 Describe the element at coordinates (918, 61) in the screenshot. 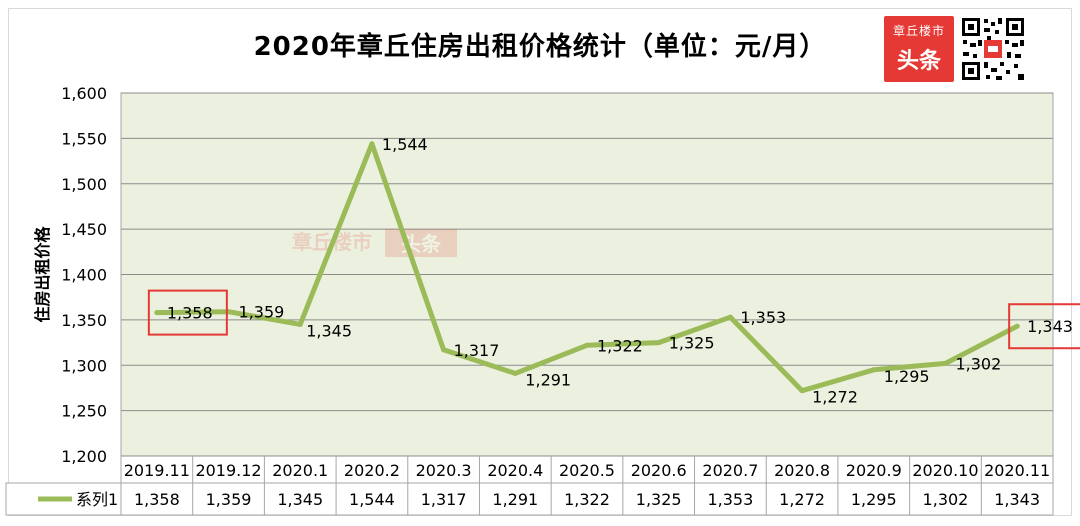

I see `logo-text-bottom: 头条` at that location.